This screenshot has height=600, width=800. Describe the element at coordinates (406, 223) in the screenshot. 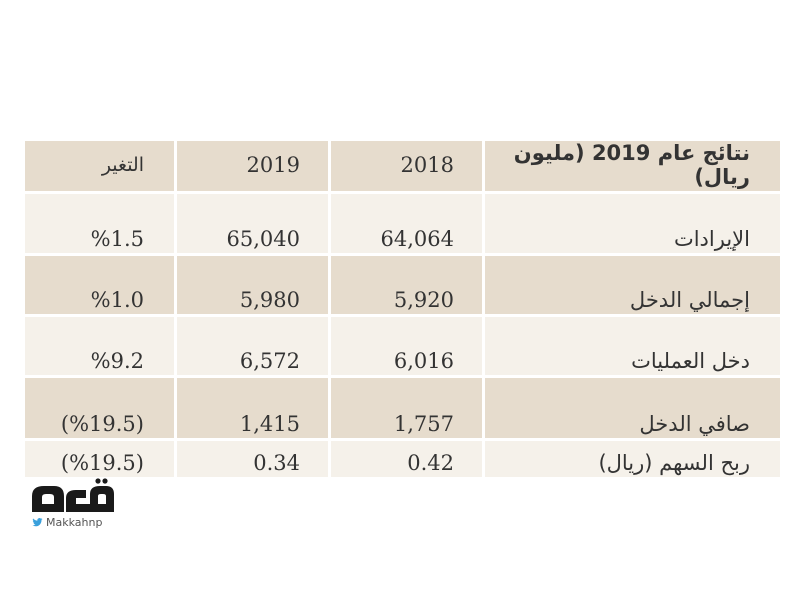

I see `cell-2018: 64,064` at that location.